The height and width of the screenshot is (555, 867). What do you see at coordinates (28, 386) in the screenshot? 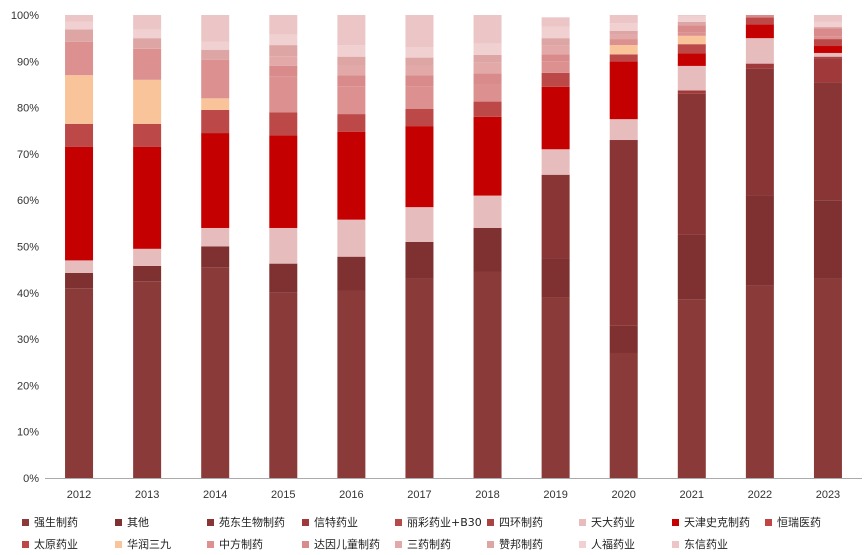
I see `y-tick-label: 20%` at bounding box center [28, 386].